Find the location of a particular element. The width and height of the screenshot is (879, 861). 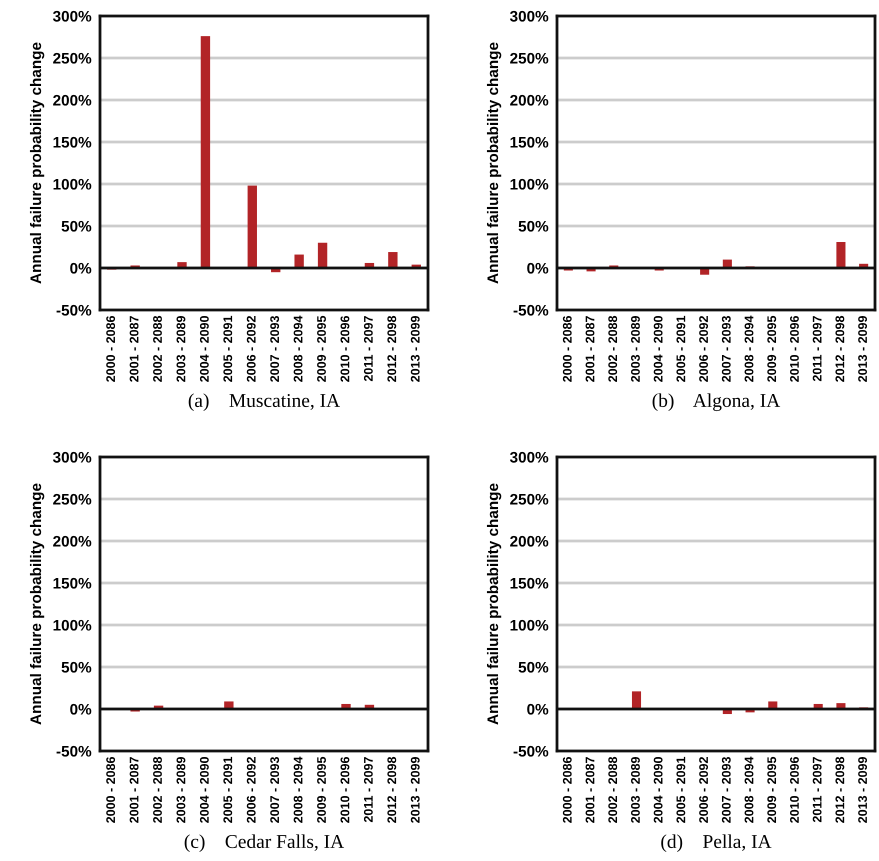

x-axis-title: (c) Cedar Falls, IA is located at coordinates (264, 843).